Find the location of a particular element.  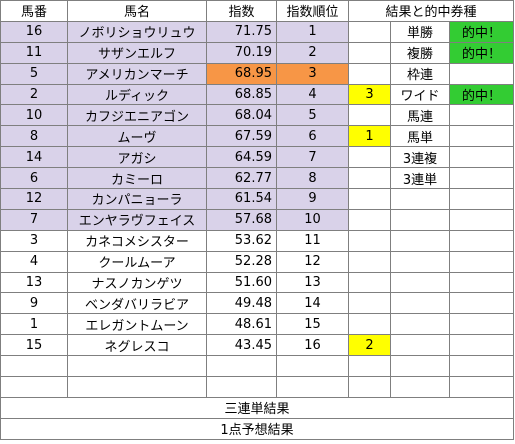

shisu-cell: 64.59 is located at coordinates (241, 157).